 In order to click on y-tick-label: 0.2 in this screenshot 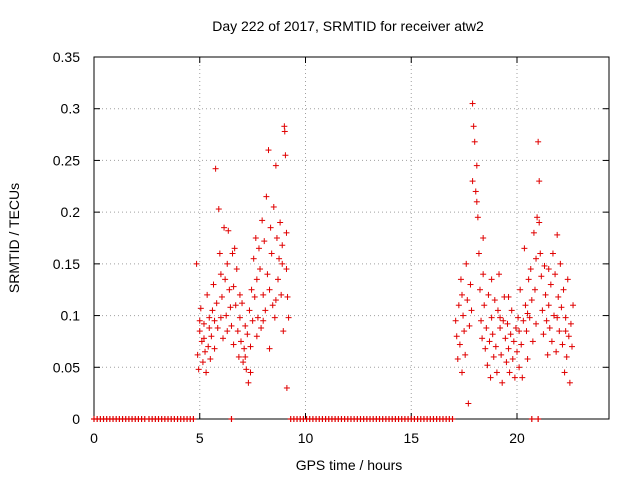, I will do `click(71, 212)`.